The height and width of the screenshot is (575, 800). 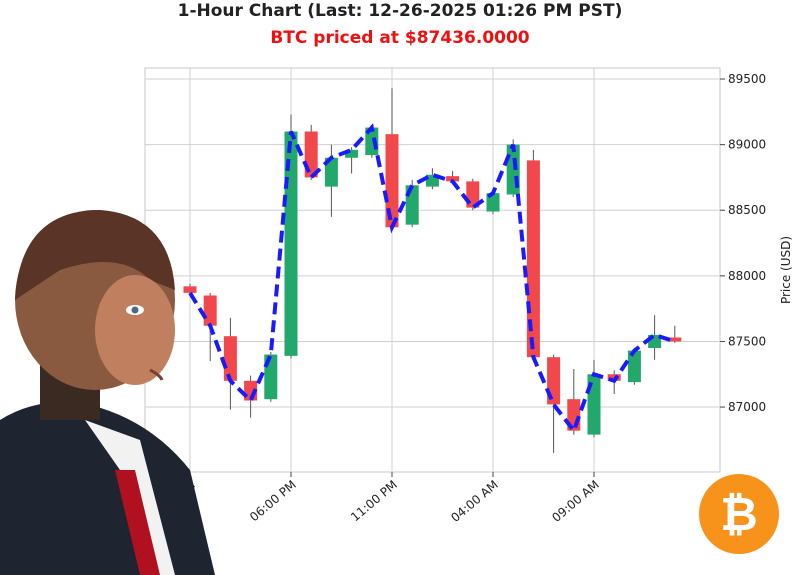 I want to click on y-tick-label: 89000, so click(x=747, y=145).